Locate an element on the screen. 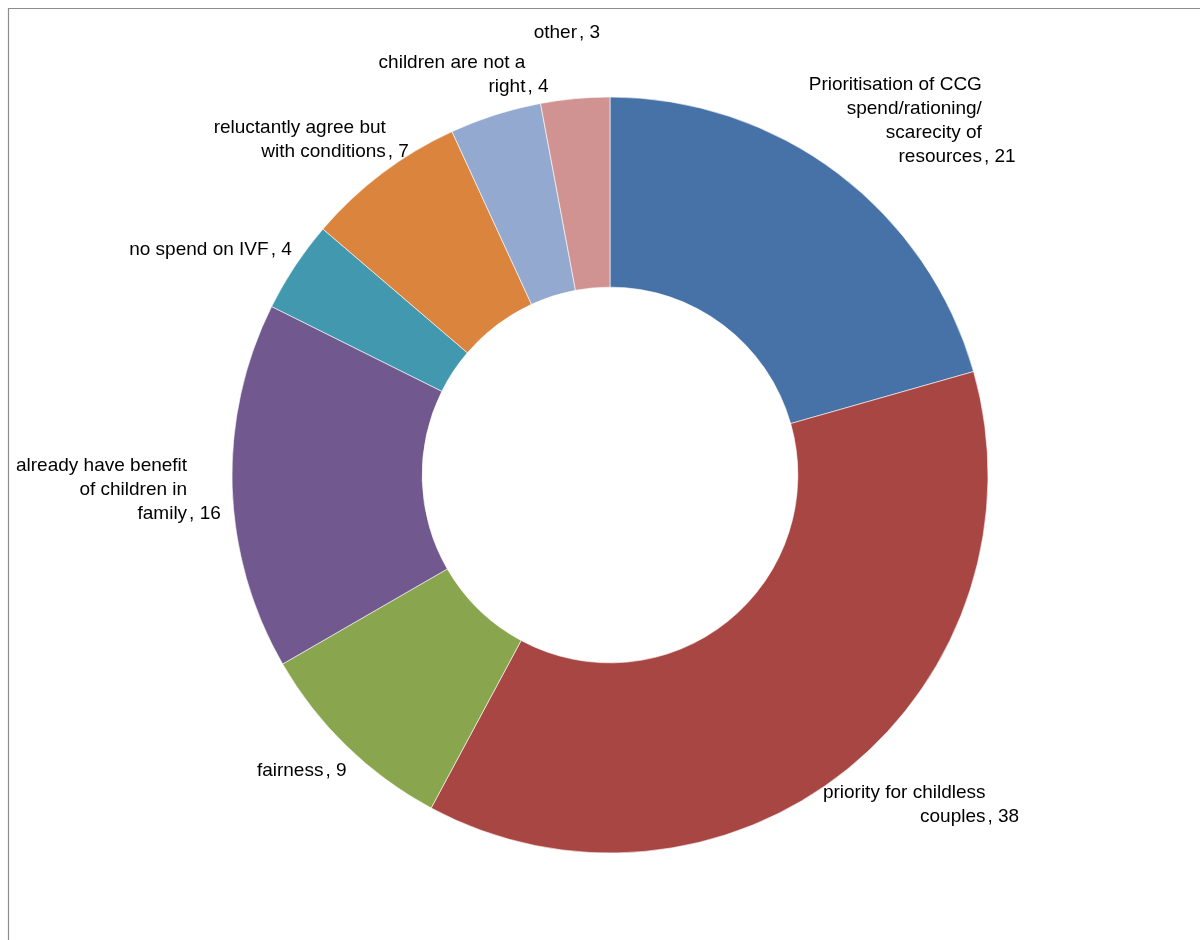  data-label: , 21 is located at coordinates (999, 155).